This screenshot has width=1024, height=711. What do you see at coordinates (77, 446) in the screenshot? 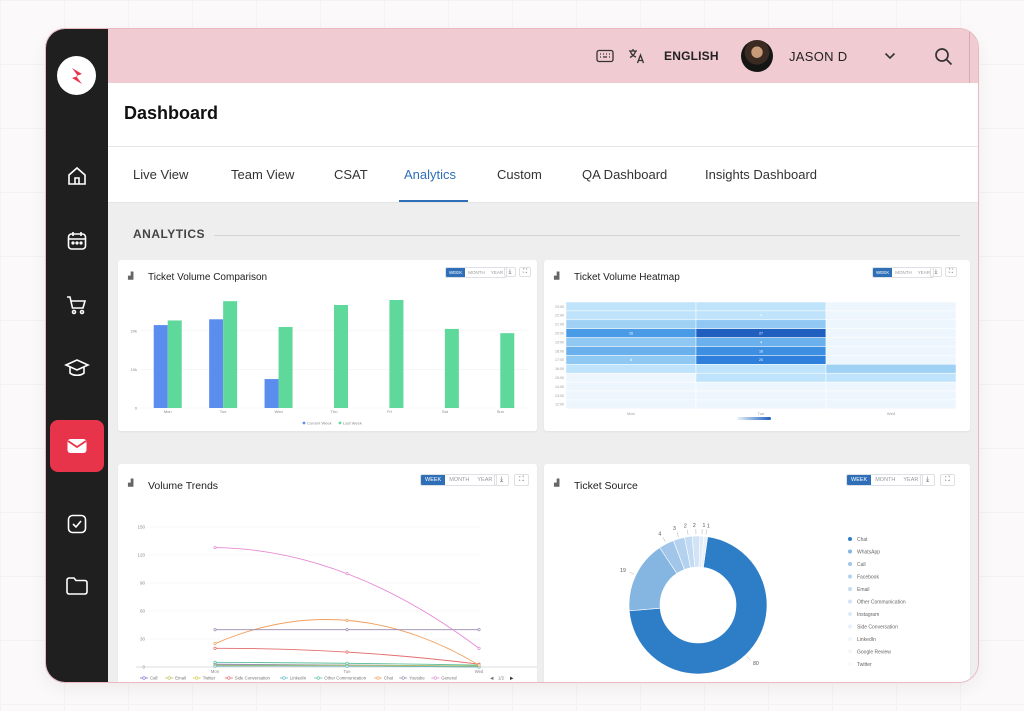
I see `inbox-mail-icon` at bounding box center [77, 446].